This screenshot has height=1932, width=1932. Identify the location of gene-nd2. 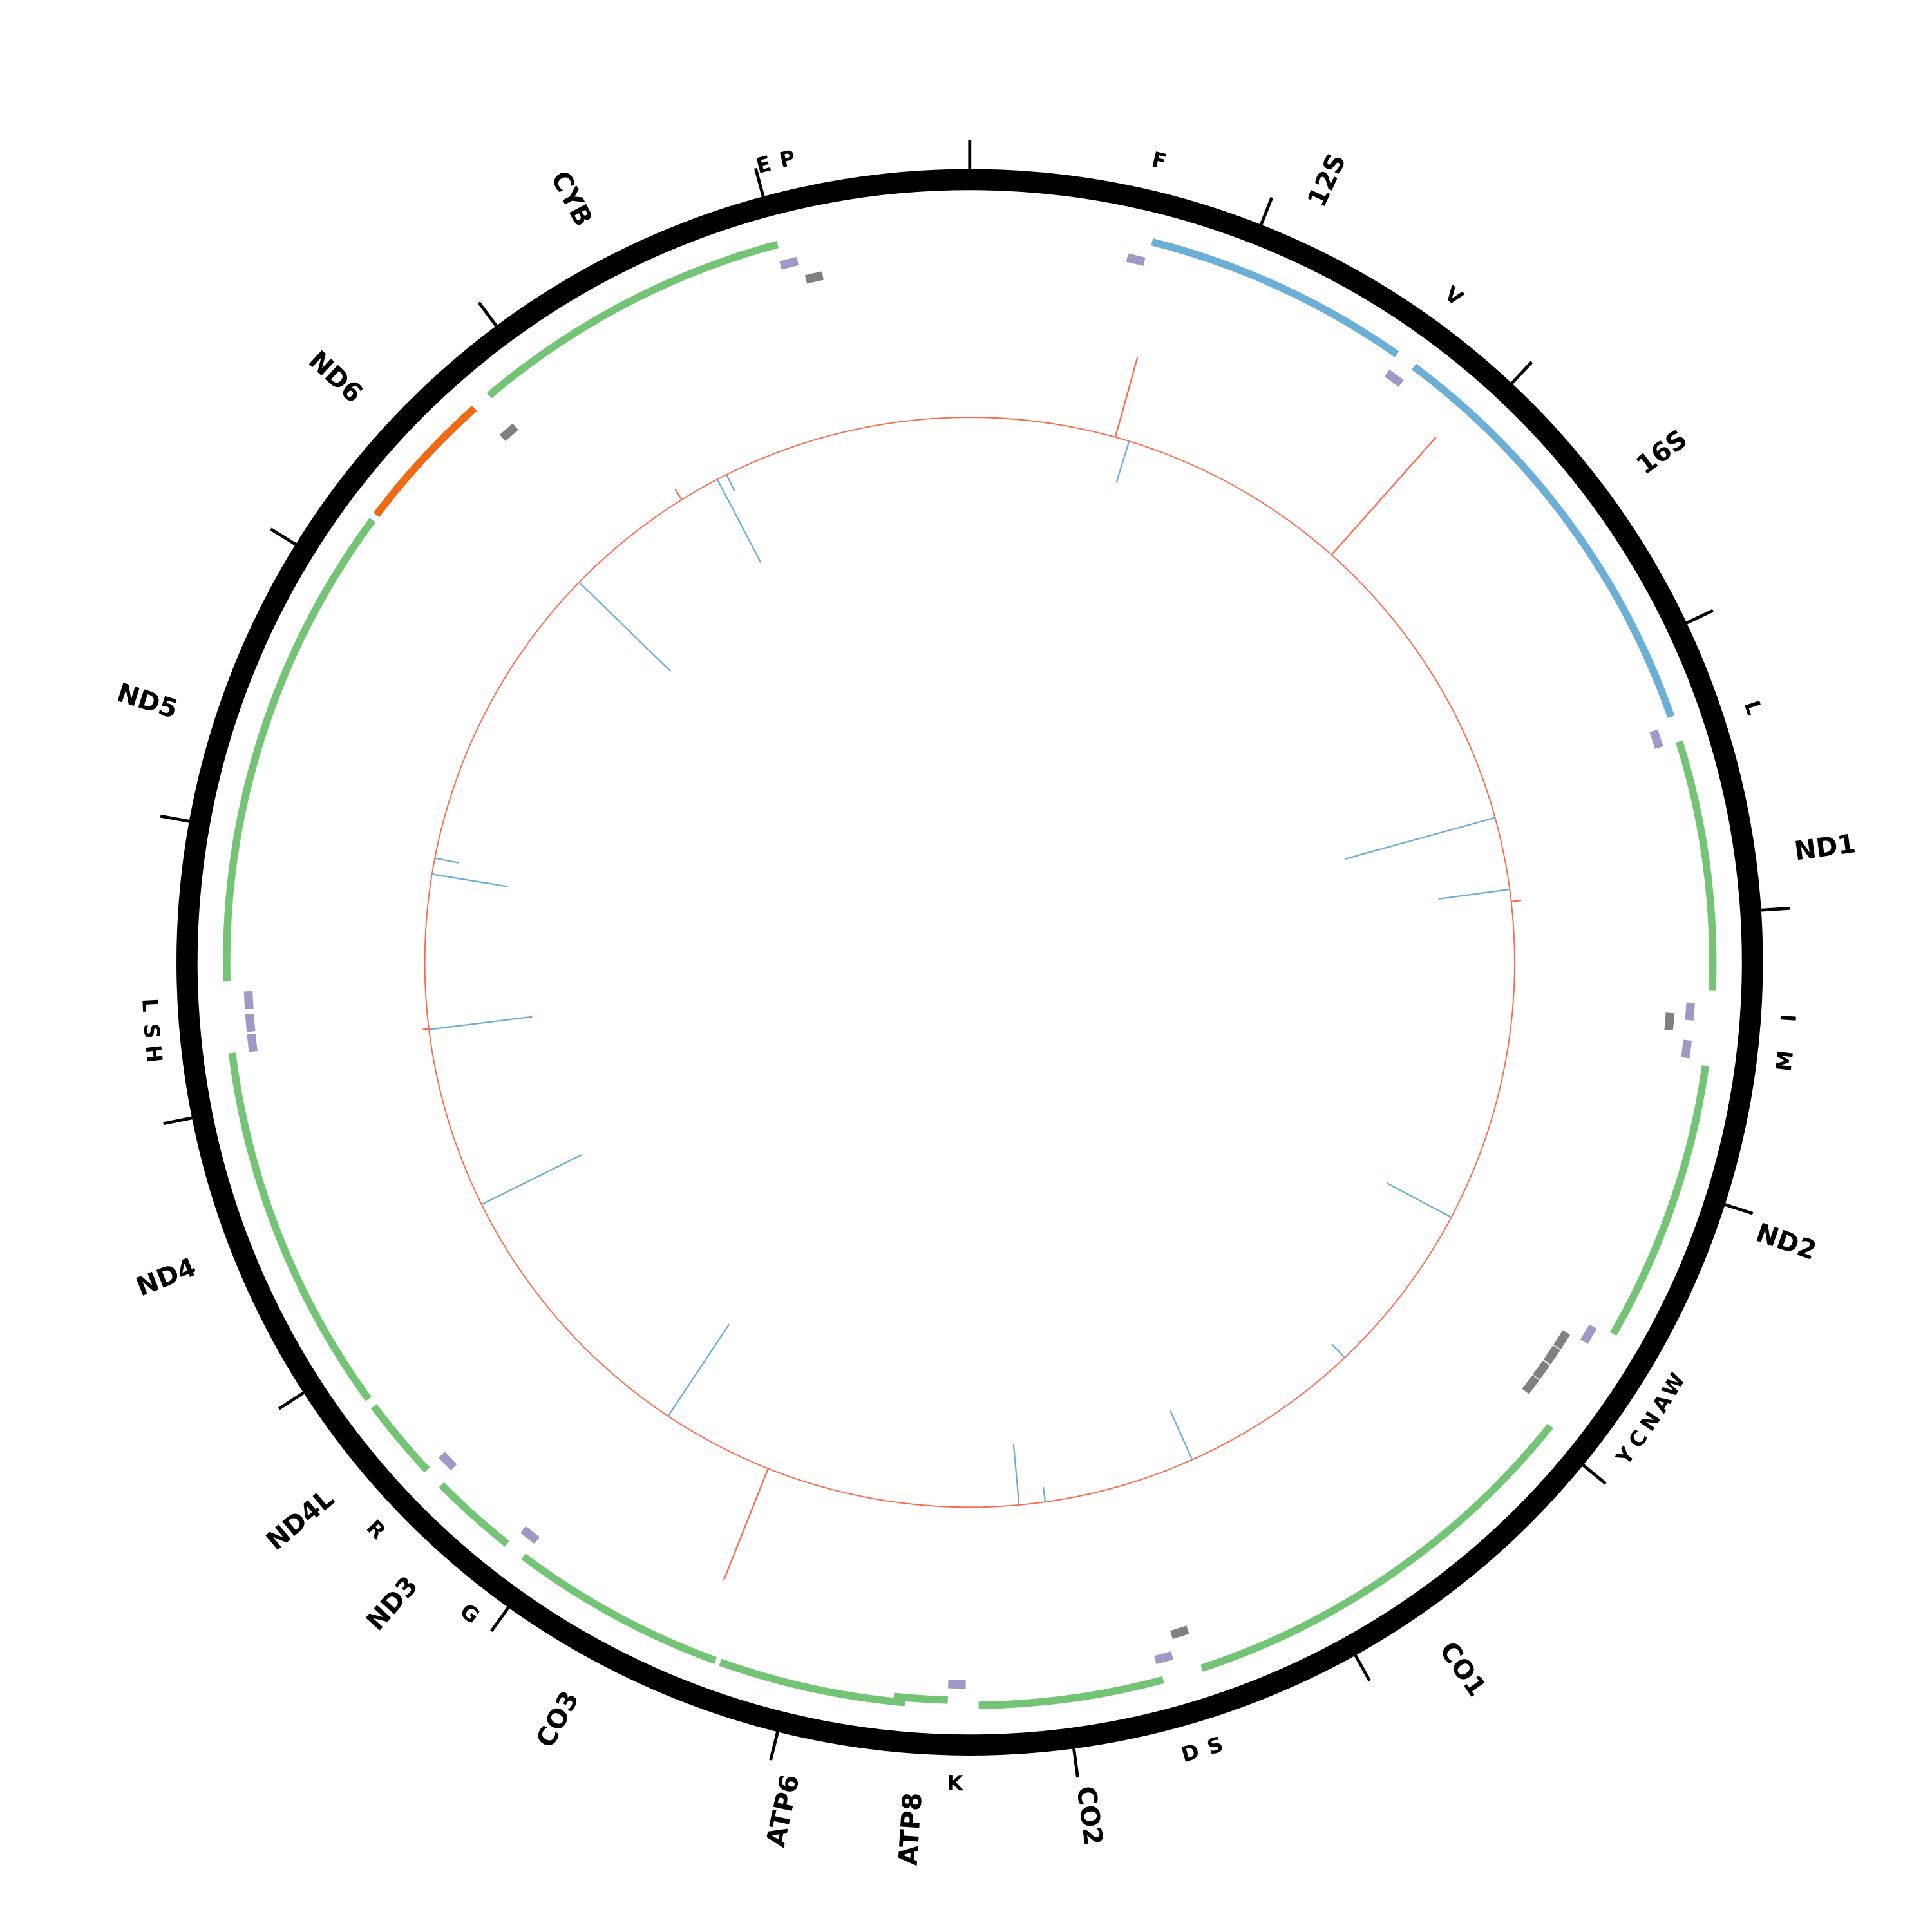
(1659, 1200).